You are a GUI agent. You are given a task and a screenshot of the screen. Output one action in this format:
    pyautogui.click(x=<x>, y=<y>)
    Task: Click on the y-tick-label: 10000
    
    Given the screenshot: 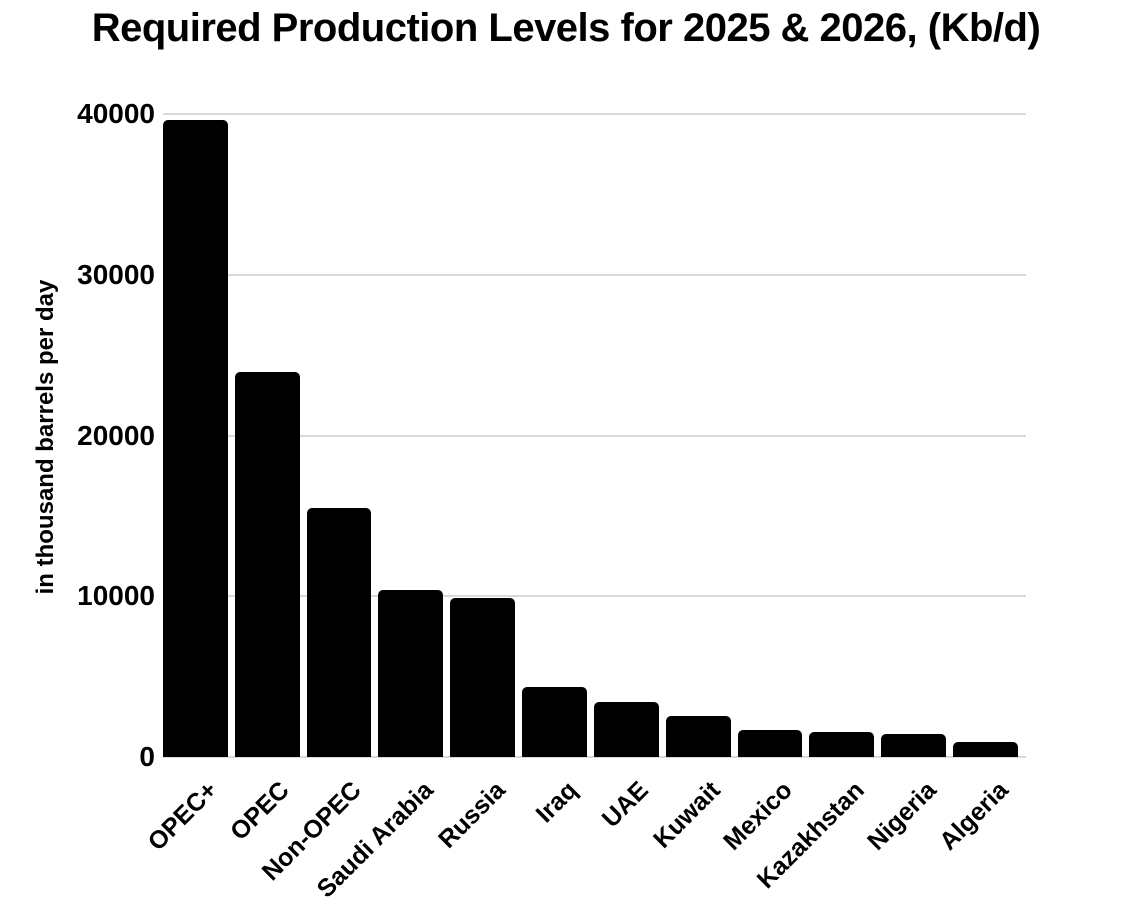 What is the action you would take?
    pyautogui.click(x=116, y=596)
    